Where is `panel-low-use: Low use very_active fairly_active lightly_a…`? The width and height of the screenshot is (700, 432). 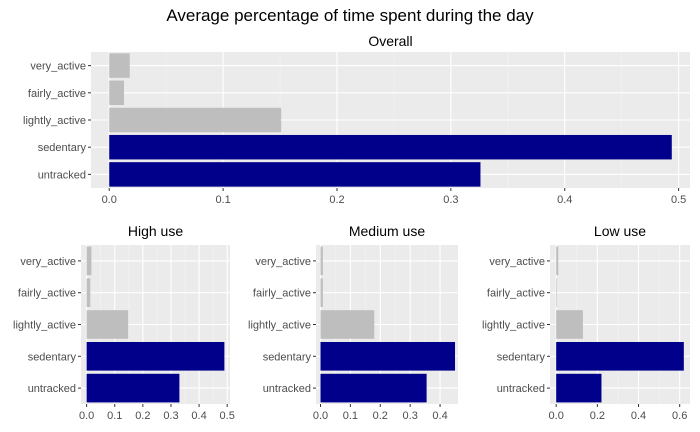 panel-low-use: Low use very_active fairly_active lightly_a… is located at coordinates (586, 322).